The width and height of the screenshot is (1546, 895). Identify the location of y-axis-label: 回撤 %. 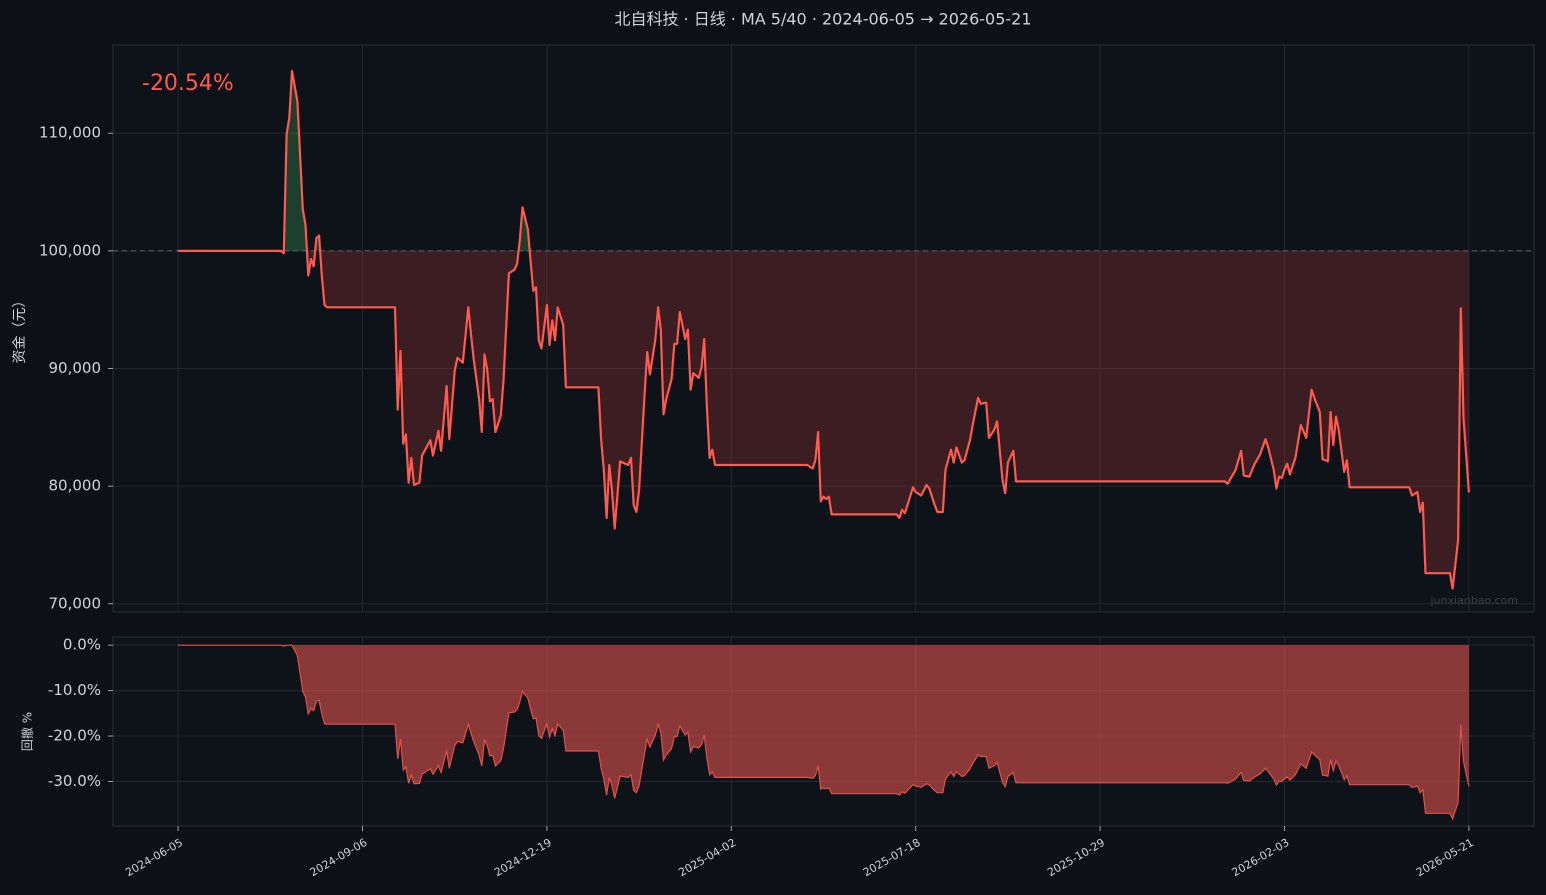
(27, 731).